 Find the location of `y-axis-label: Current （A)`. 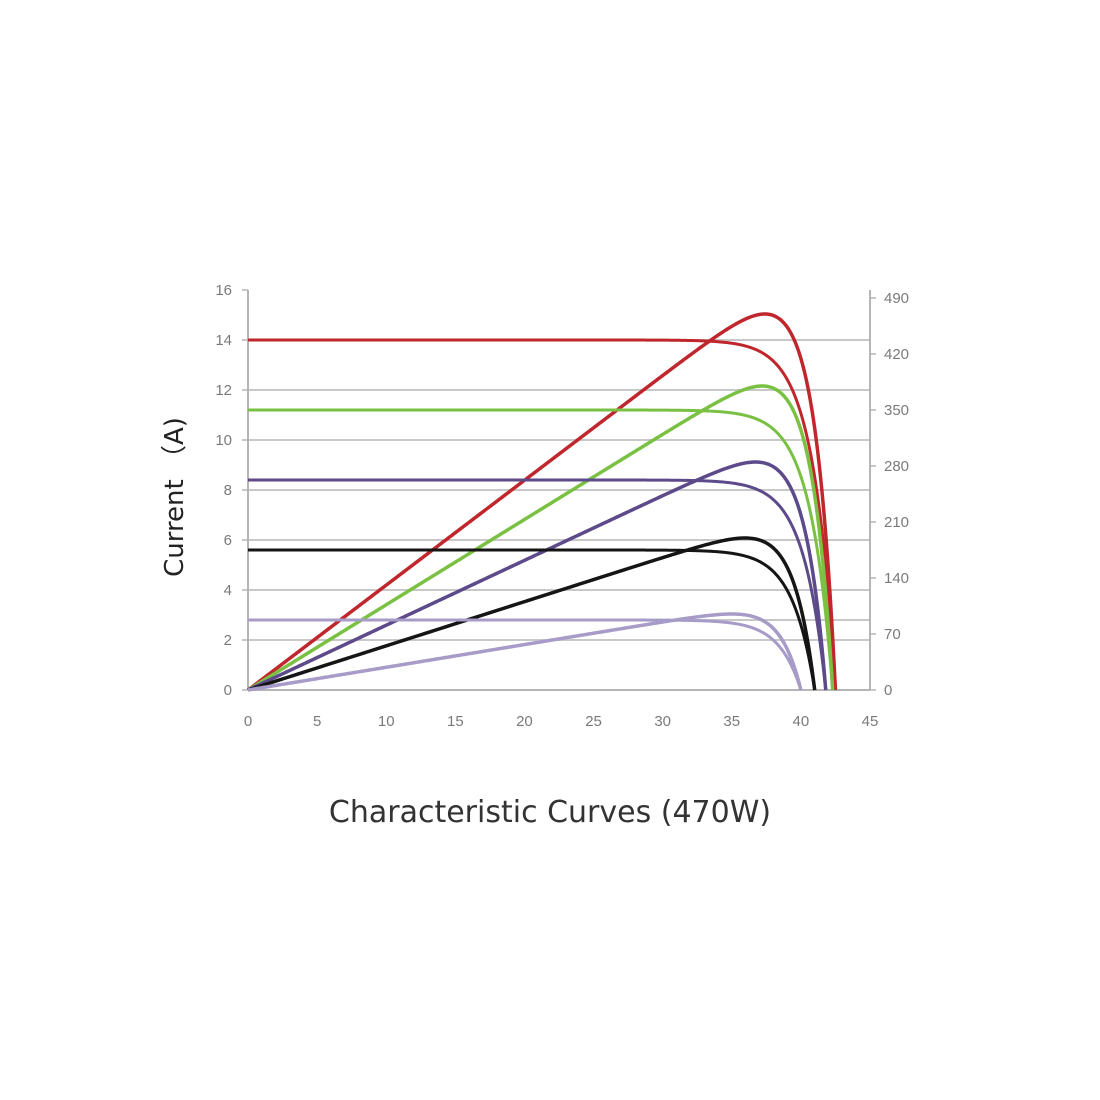

y-axis-label: Current （A) is located at coordinates (175, 497).